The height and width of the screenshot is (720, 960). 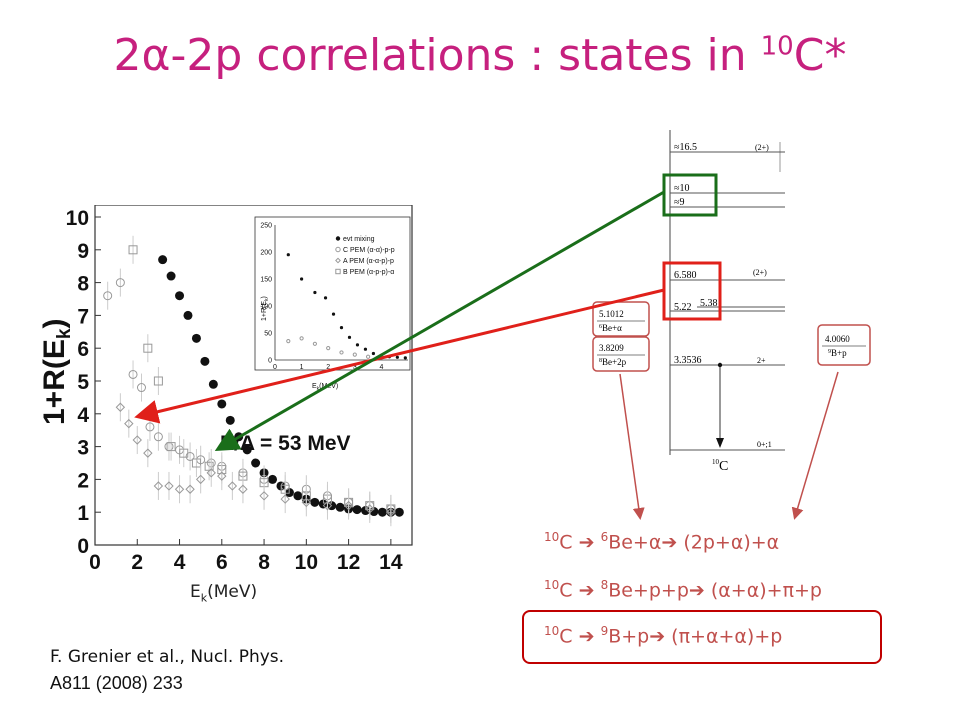 I want to click on inset-x-tick-label: 3, so click(x=355, y=367).